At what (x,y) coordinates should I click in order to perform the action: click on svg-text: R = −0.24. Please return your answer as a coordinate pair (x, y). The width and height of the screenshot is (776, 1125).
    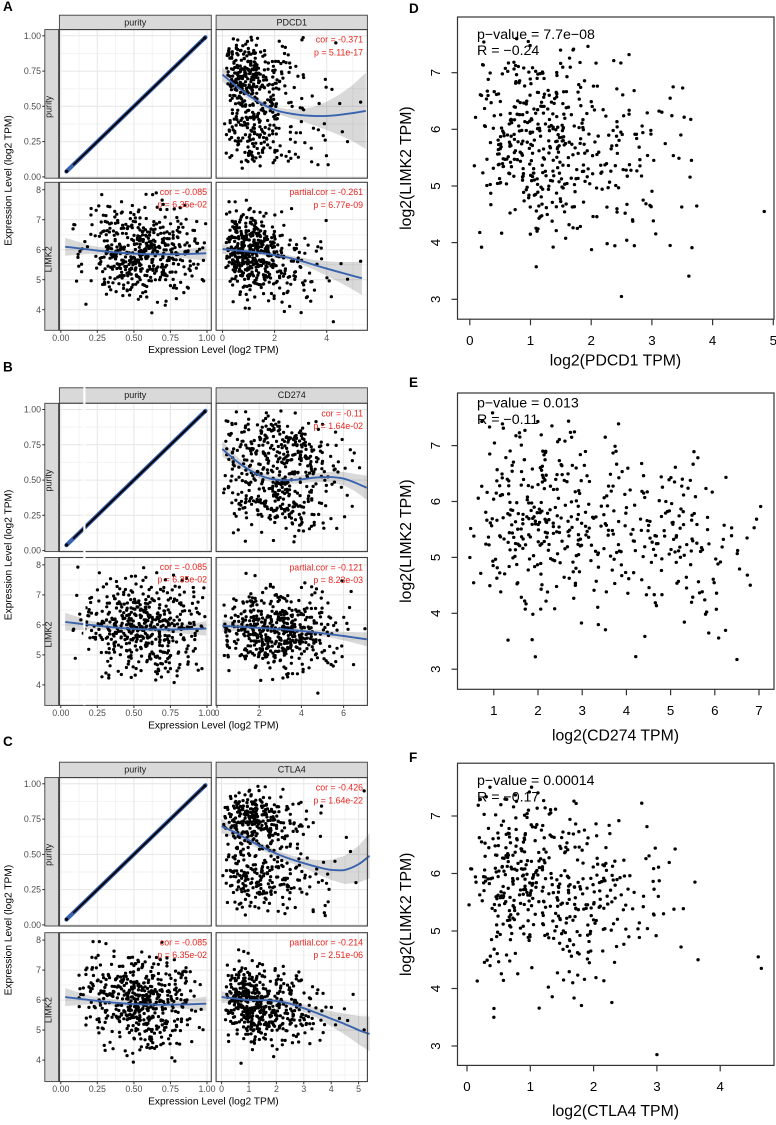
    Looking at the image, I should click on (508, 51).